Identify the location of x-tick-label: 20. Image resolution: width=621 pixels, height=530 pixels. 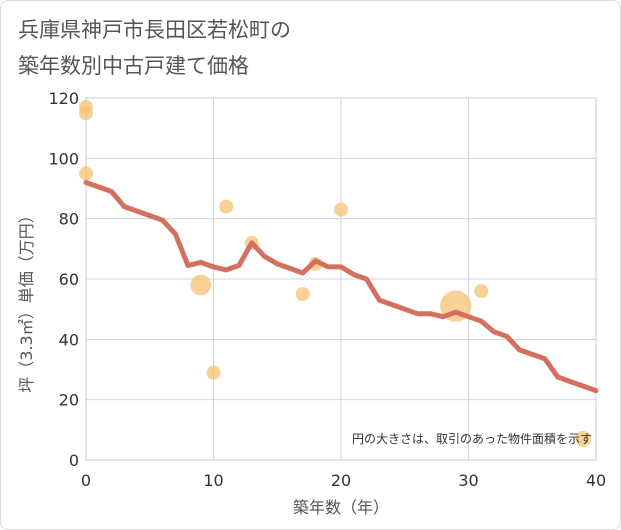
(341, 480).